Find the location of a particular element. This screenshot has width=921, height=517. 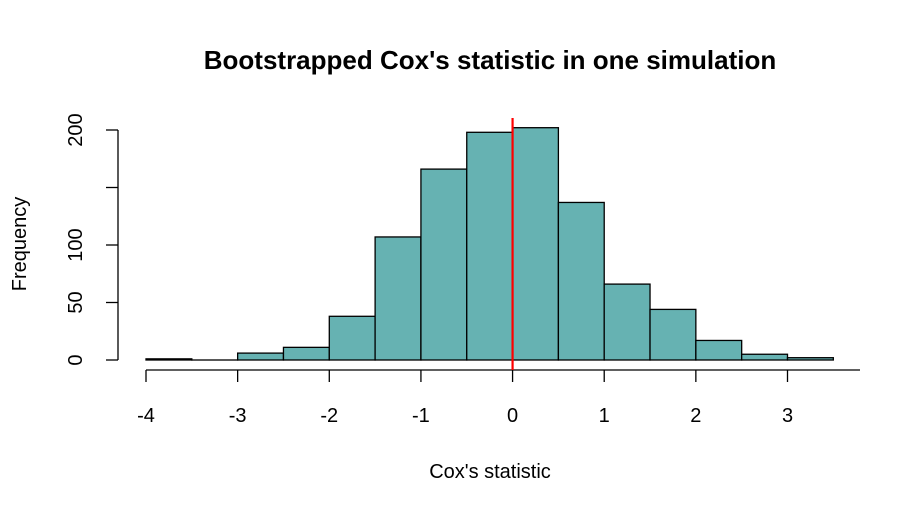

x-axis-label: Cox's statistic is located at coordinates (490, 472).